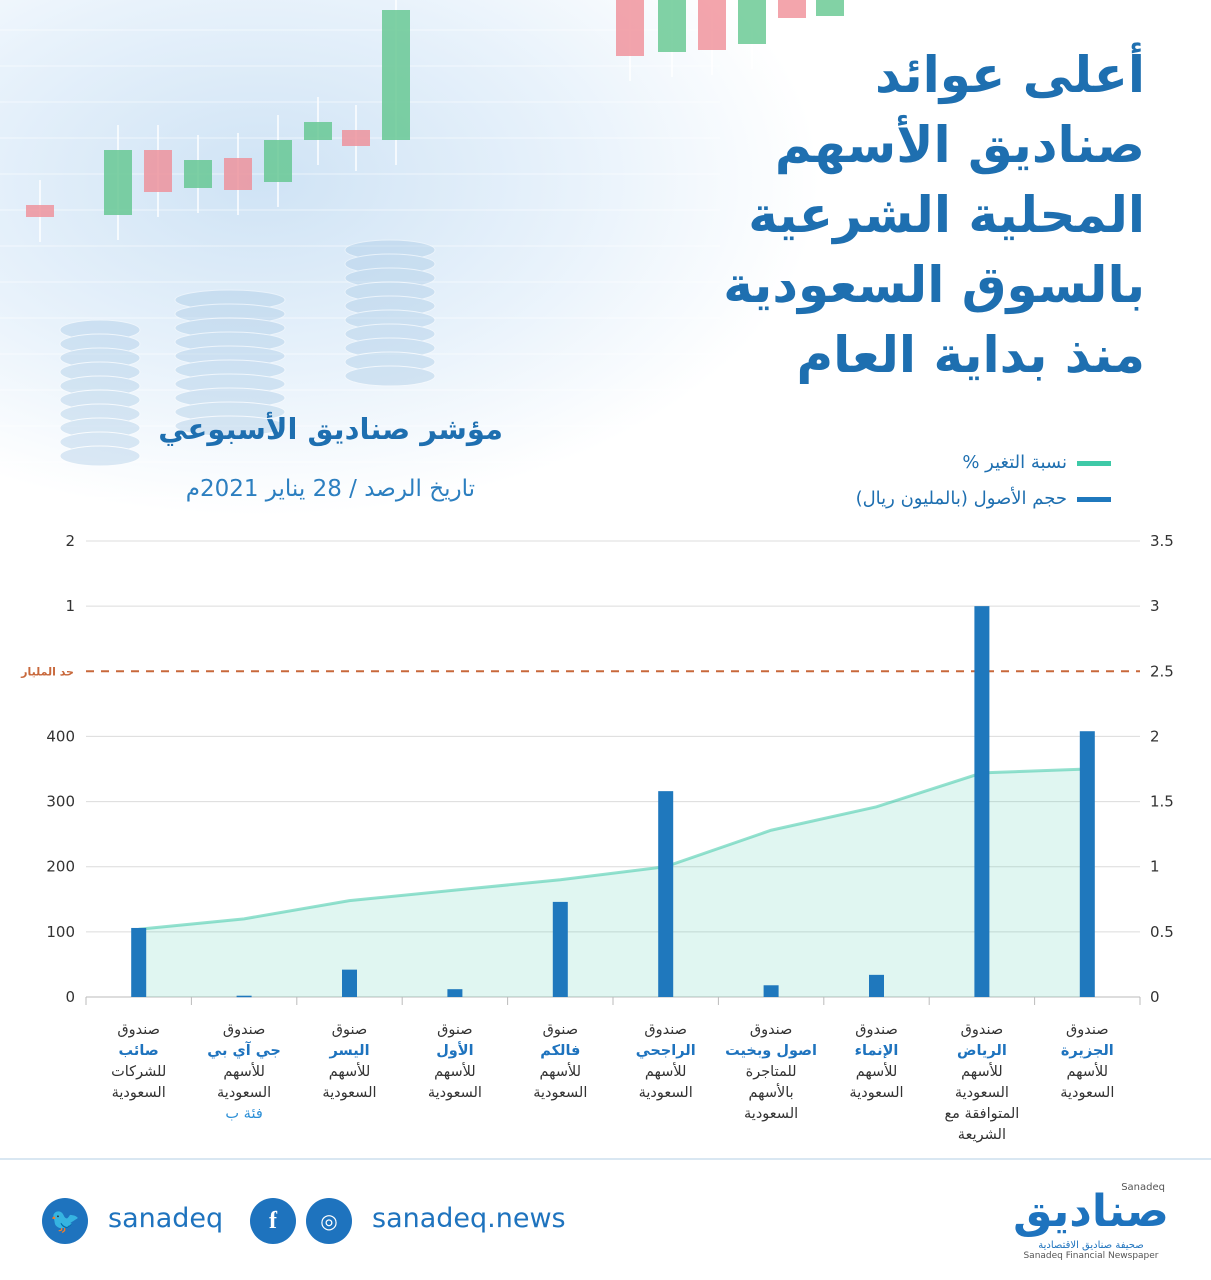  What do you see at coordinates (605, 1159) in the screenshot?
I see `footer-divider` at bounding box center [605, 1159].